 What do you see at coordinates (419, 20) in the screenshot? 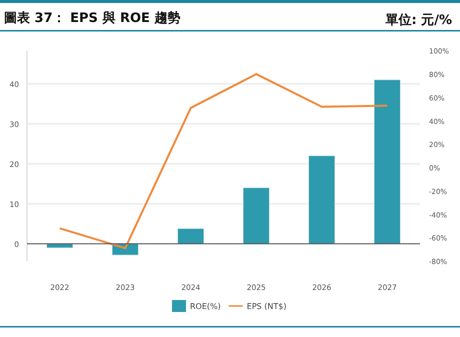
I see `subtitle: 單位: 元/%` at bounding box center [419, 20].